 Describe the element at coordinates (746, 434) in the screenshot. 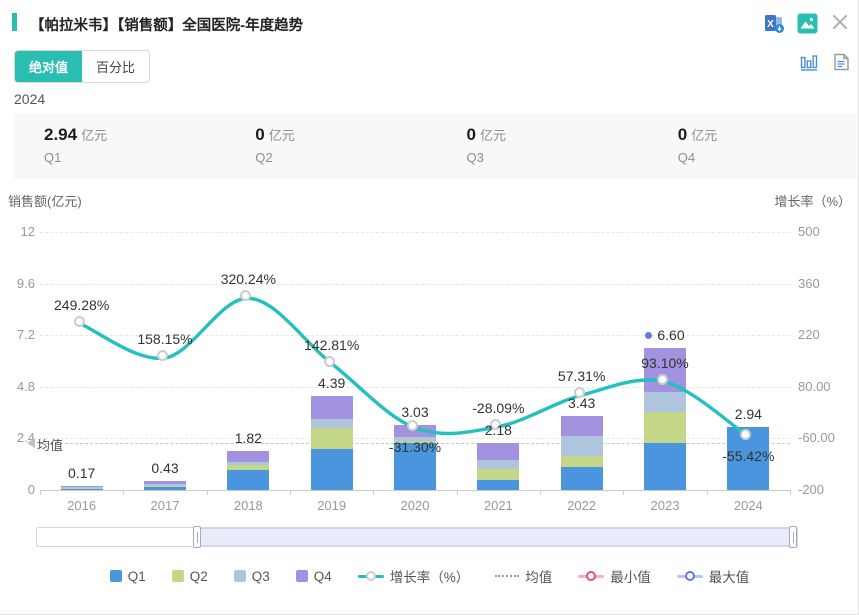

I see `growth-point-2024` at that location.